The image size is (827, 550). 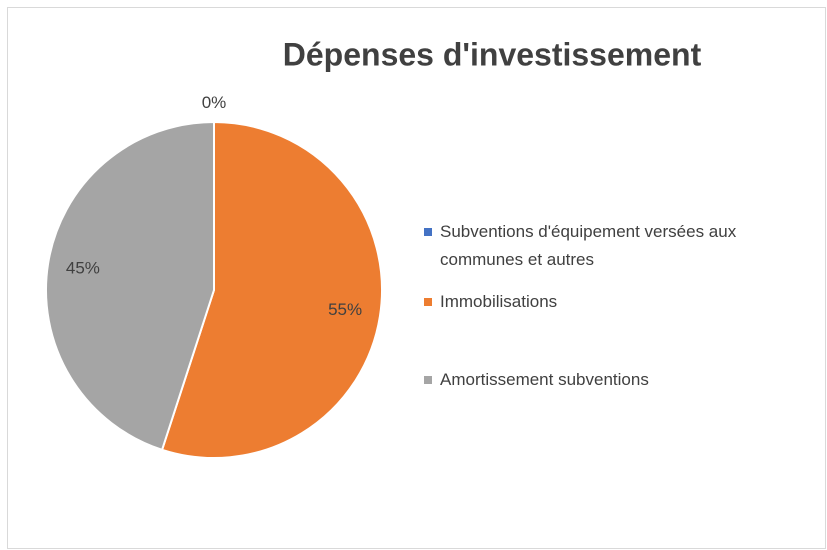 What do you see at coordinates (214, 102) in the screenshot?
I see `data-label: 0%` at bounding box center [214, 102].